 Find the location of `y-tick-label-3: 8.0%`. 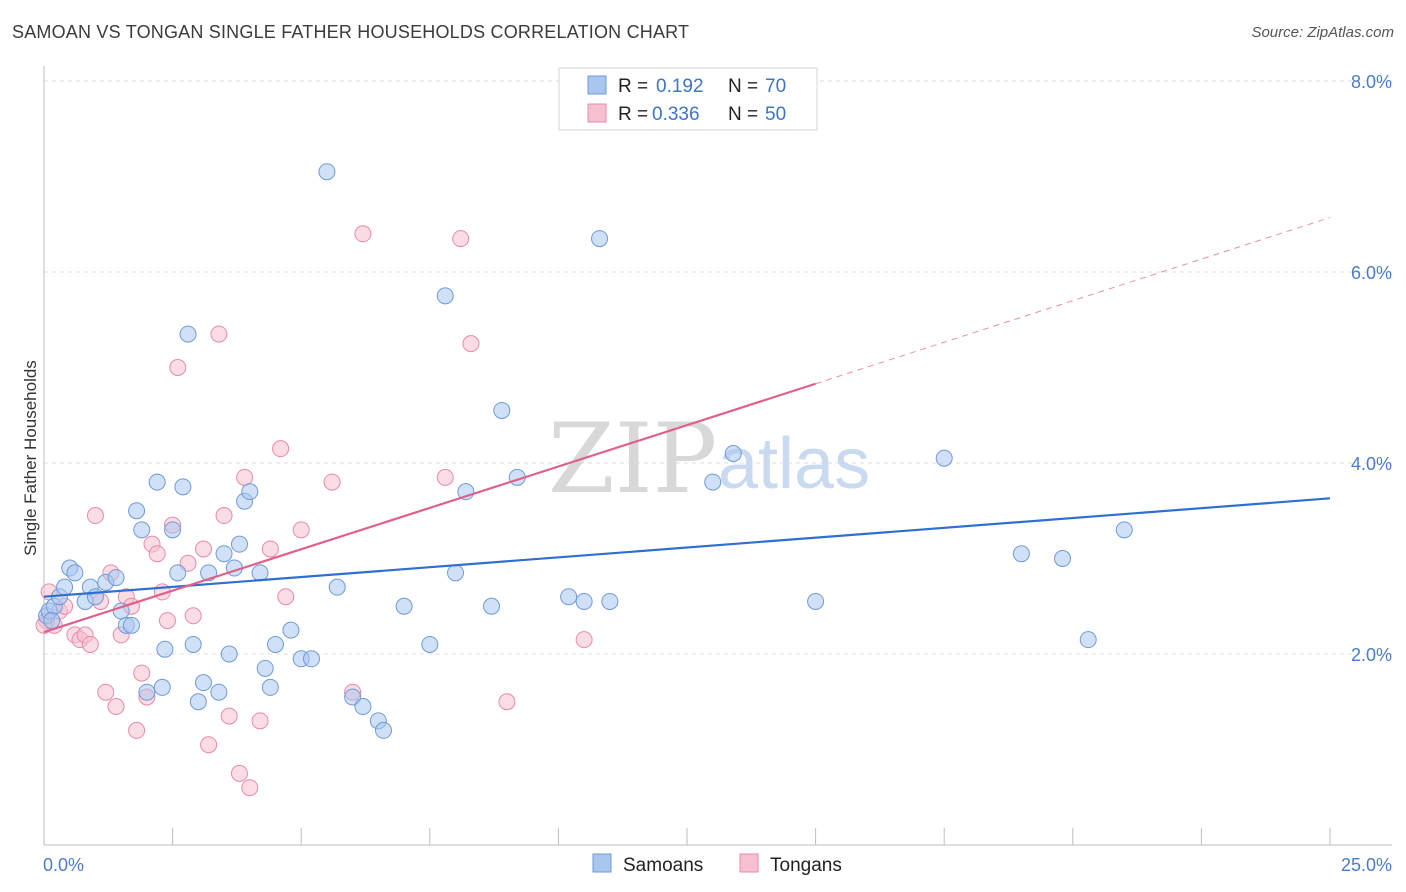

y-tick-label-3: 8.0% is located at coordinates (1371, 82).